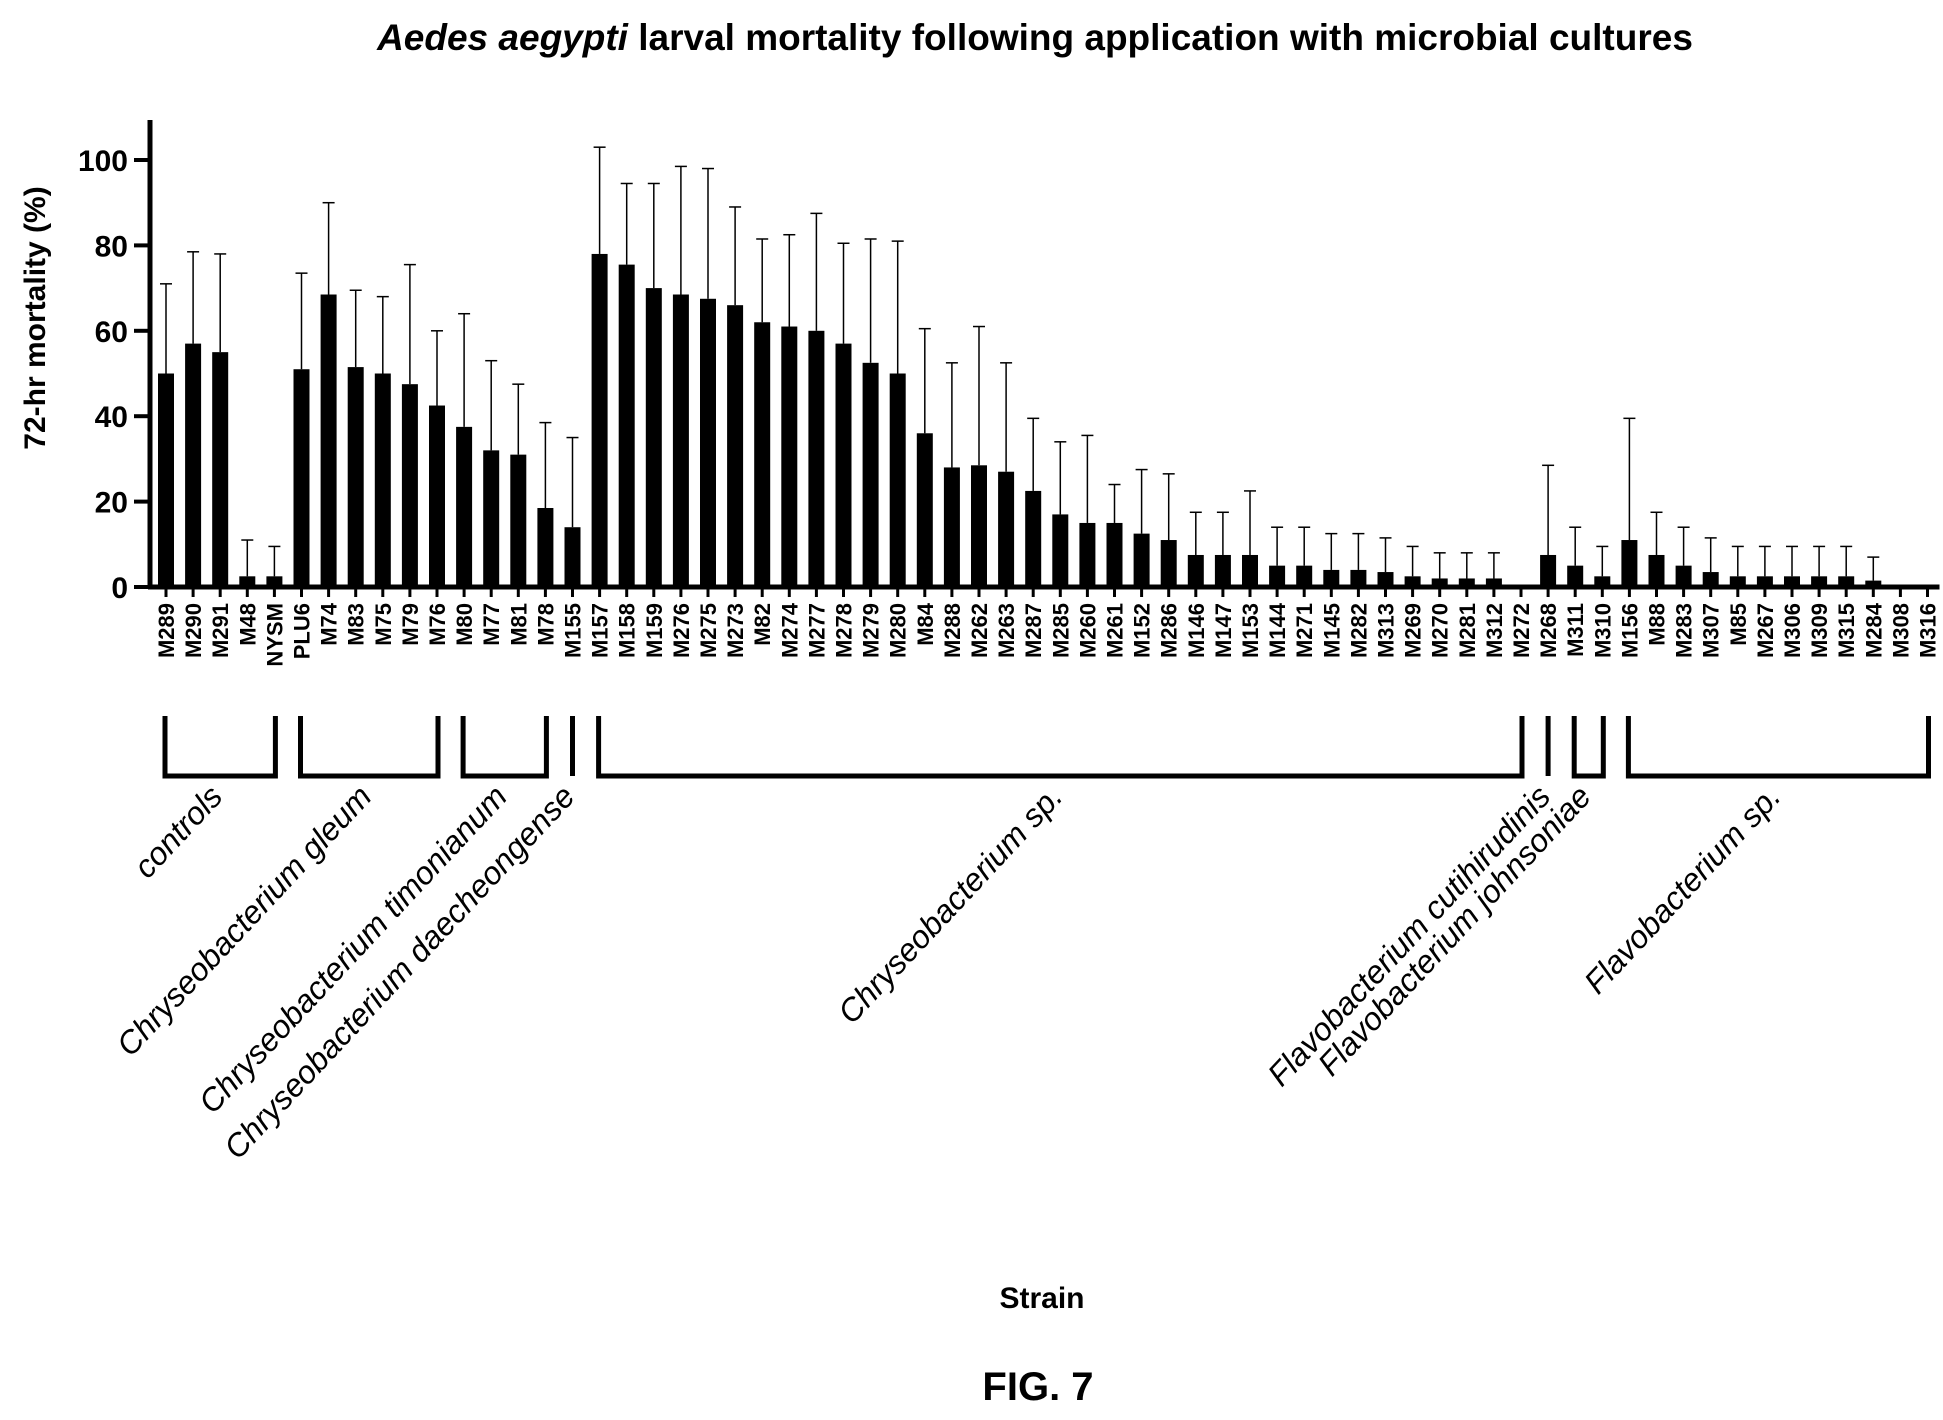  I want to click on bar-M274, so click(789, 456).